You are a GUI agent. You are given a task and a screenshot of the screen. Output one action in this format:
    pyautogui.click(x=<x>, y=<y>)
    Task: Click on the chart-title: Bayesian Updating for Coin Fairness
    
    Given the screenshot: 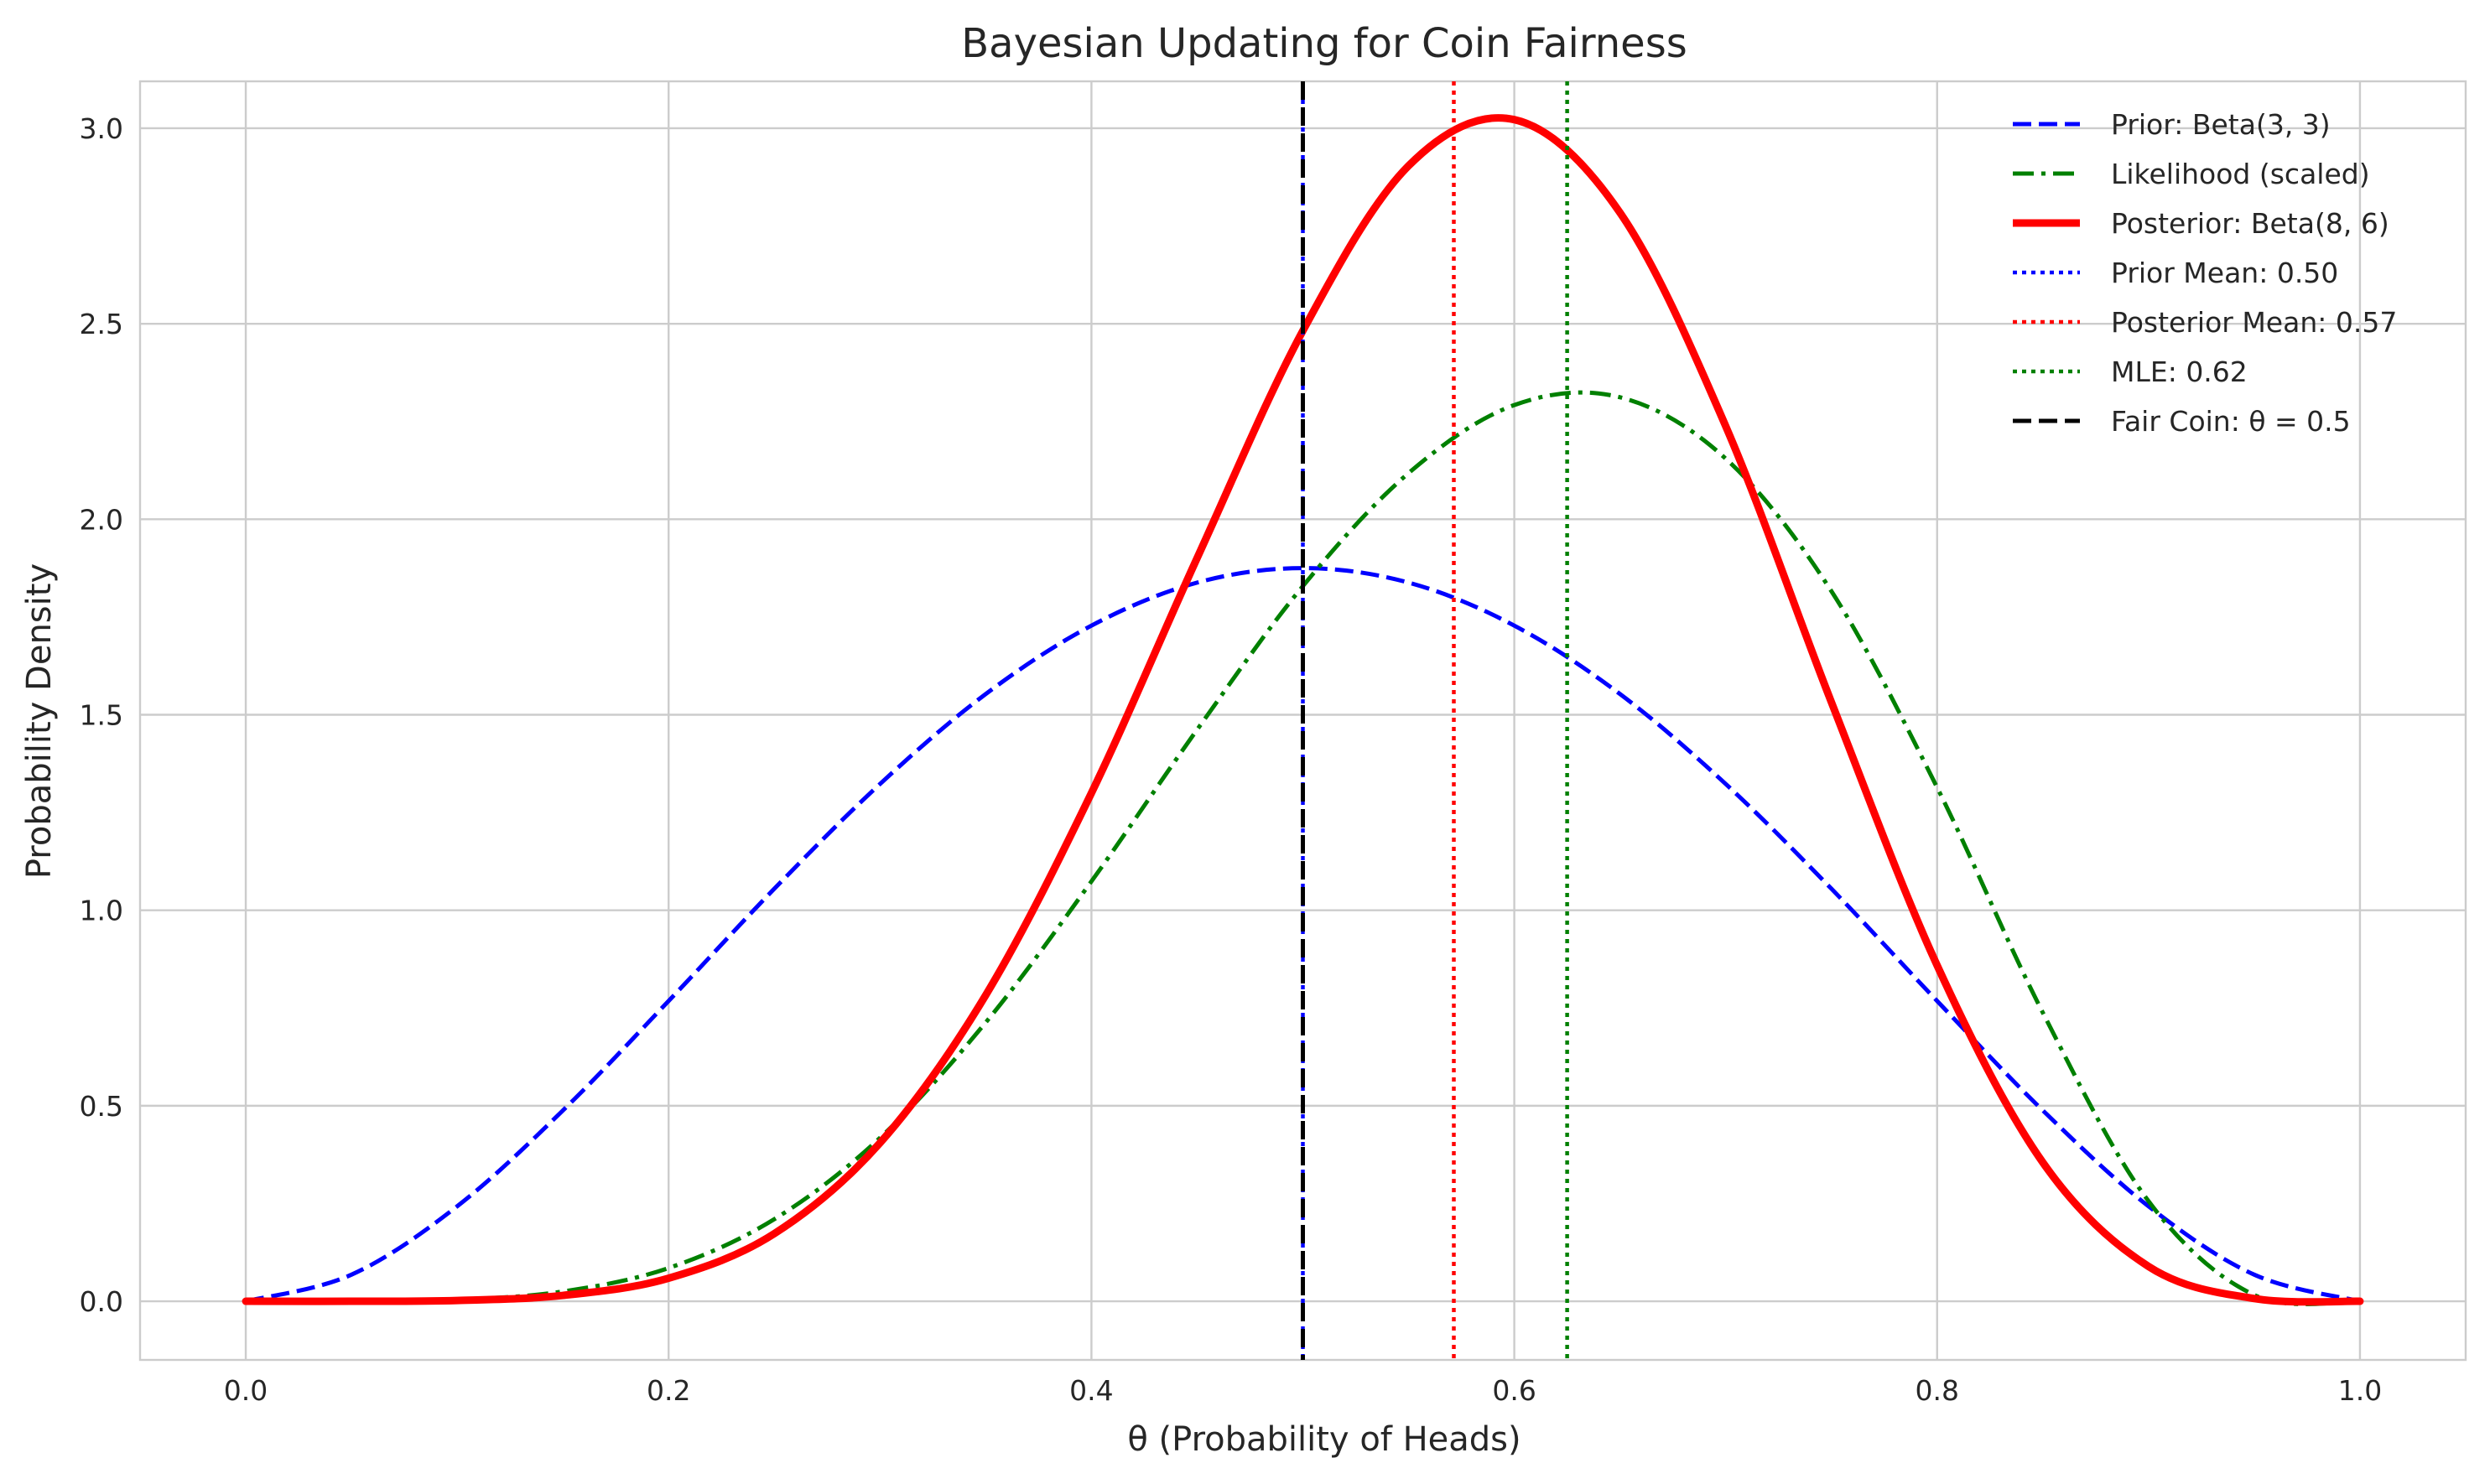 What is the action you would take?
    pyautogui.click(x=1324, y=43)
    